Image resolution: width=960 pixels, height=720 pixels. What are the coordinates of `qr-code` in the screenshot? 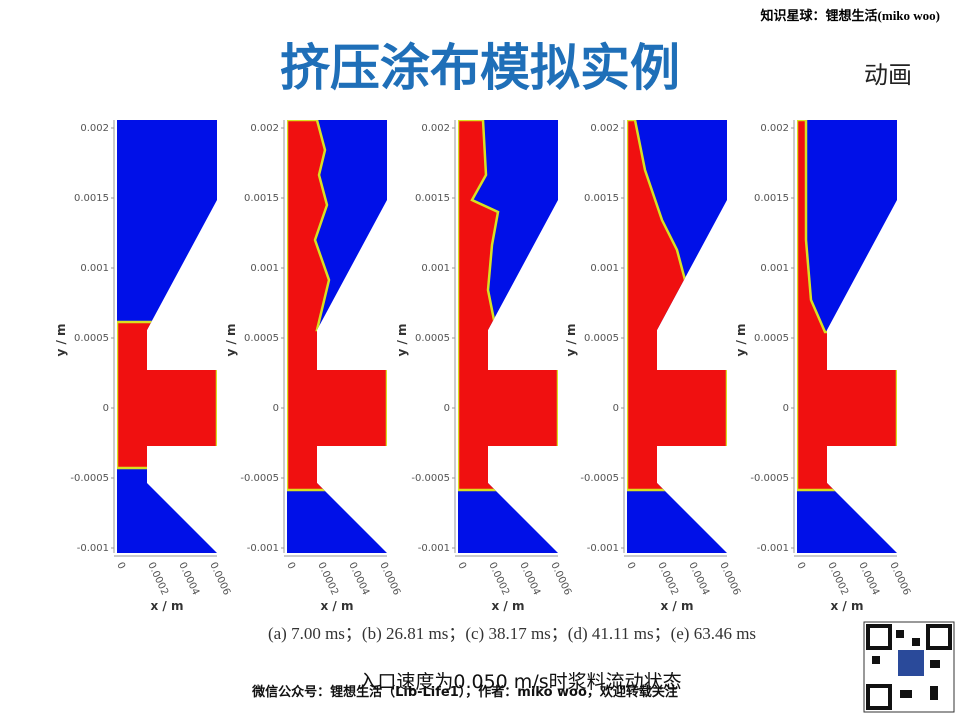 It's located at (909, 667).